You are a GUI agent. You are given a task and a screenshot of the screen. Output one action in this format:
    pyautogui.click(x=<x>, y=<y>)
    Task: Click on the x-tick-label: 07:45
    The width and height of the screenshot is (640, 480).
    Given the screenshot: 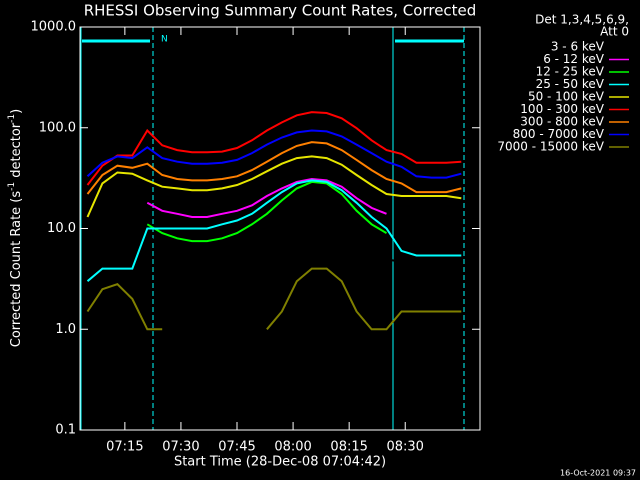 What is the action you would take?
    pyautogui.click(x=236, y=447)
    